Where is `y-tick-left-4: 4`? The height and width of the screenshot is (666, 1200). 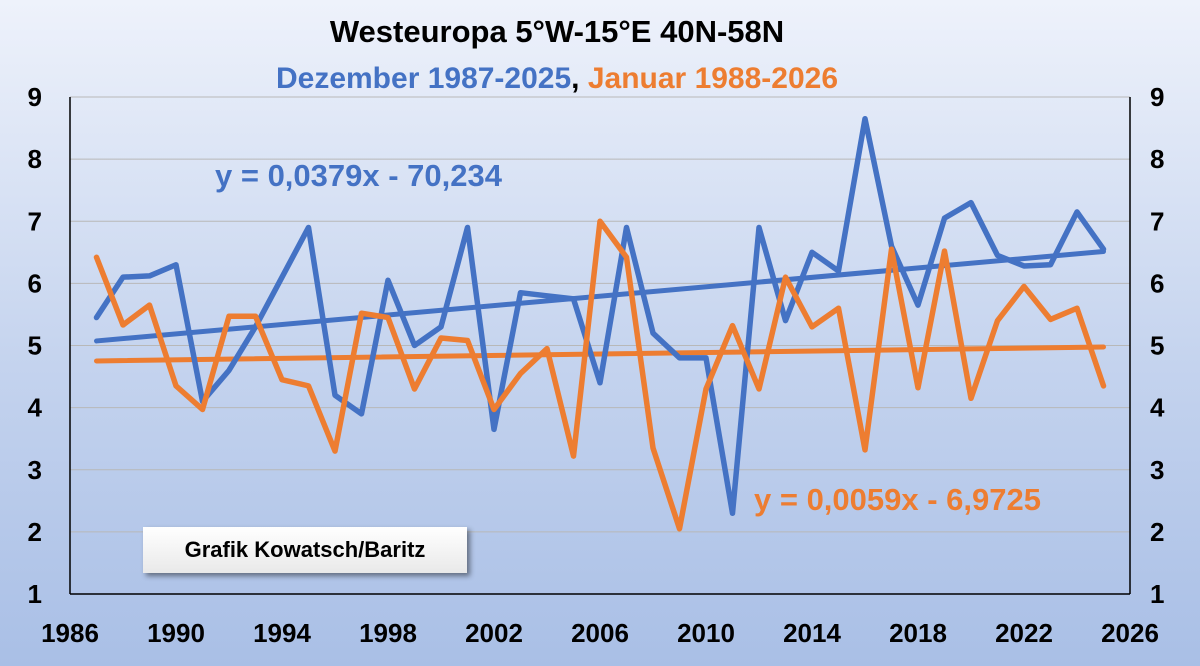
y-tick-left-4: 4 is located at coordinates (35, 408).